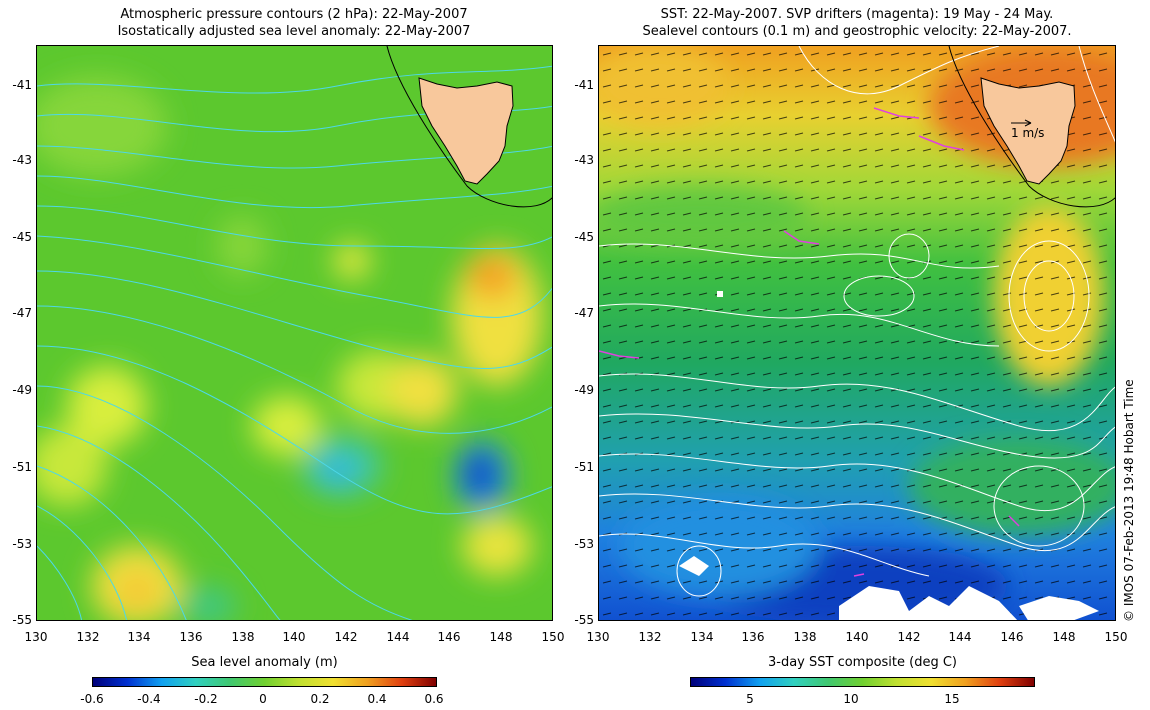 The height and width of the screenshot is (710, 1150). Describe the element at coordinates (22, 467) in the screenshot. I see `left-y-tick-label: -51` at that location.